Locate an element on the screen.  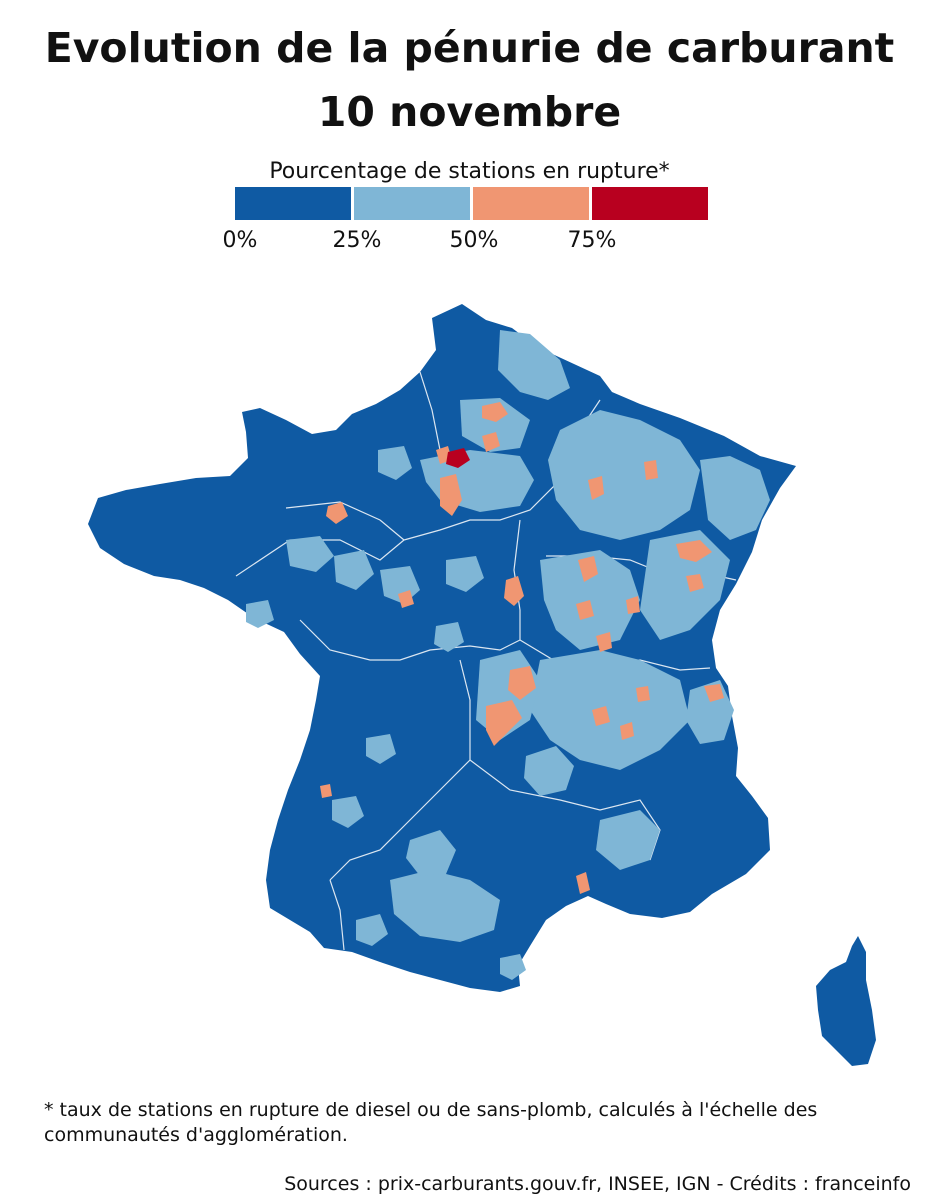
area-mid-tours is located at coordinates (406, 599).